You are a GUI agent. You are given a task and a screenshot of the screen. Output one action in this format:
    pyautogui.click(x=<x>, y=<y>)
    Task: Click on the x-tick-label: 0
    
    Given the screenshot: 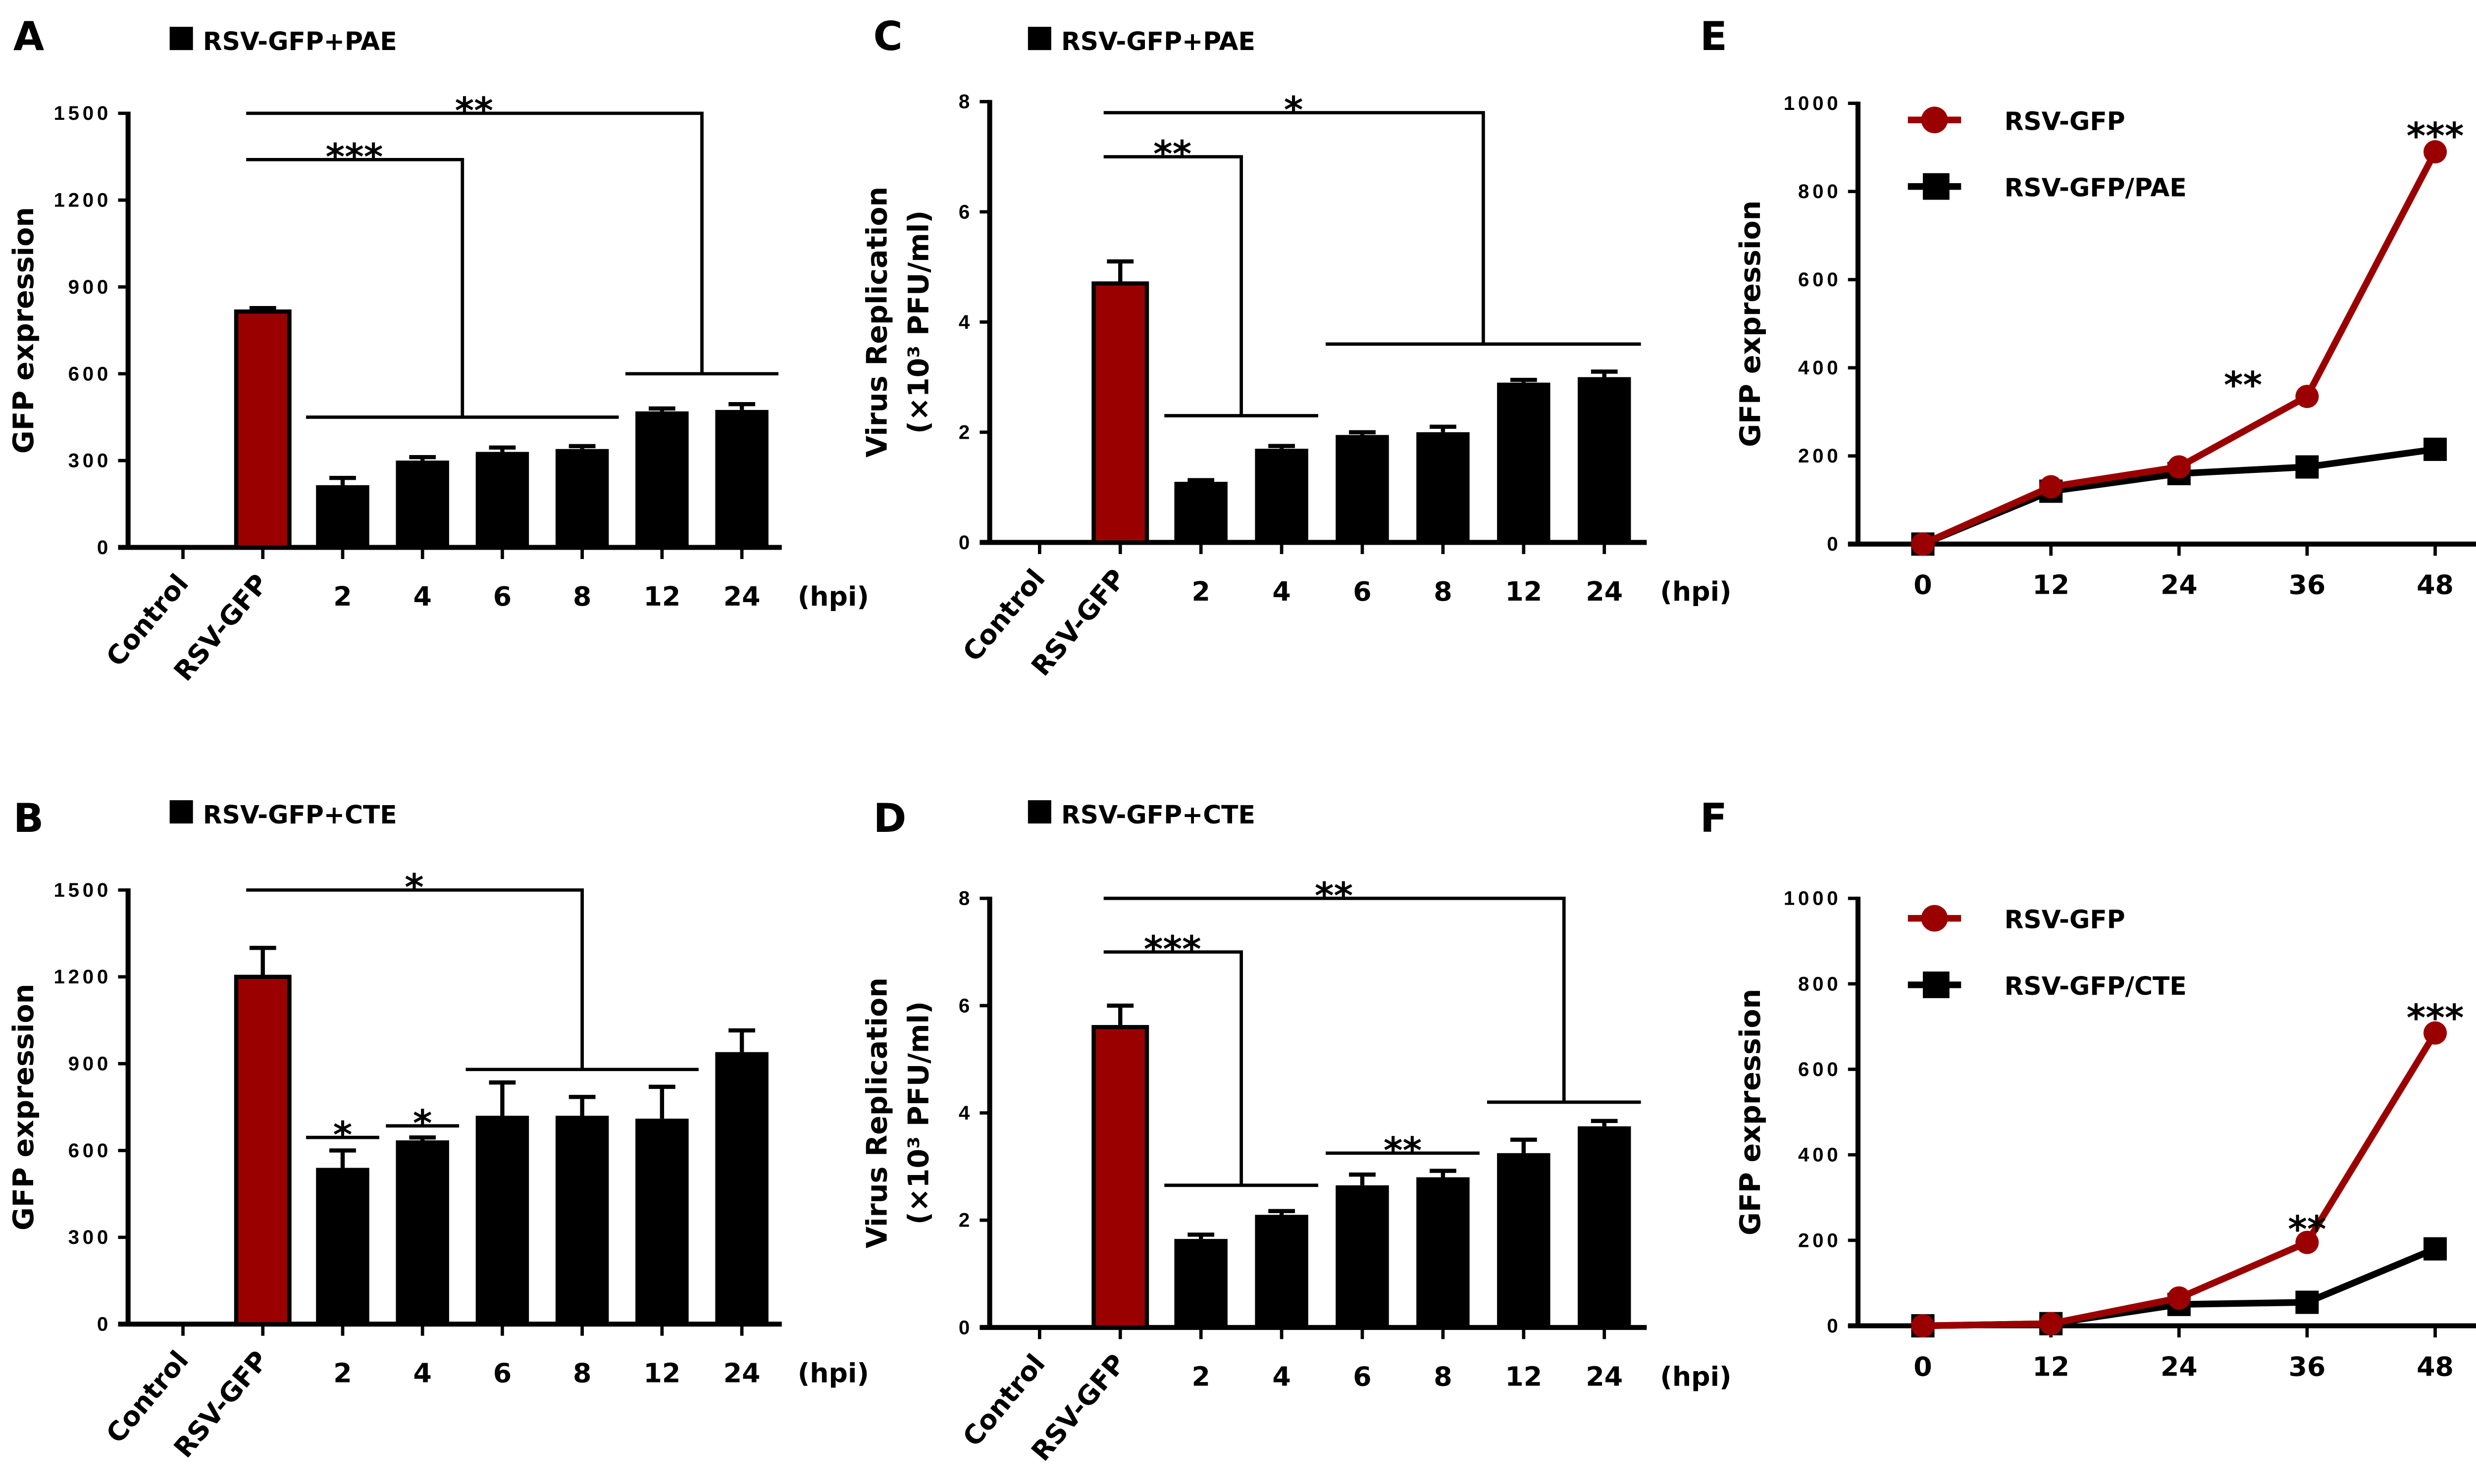 What is the action you would take?
    pyautogui.click(x=1922, y=585)
    